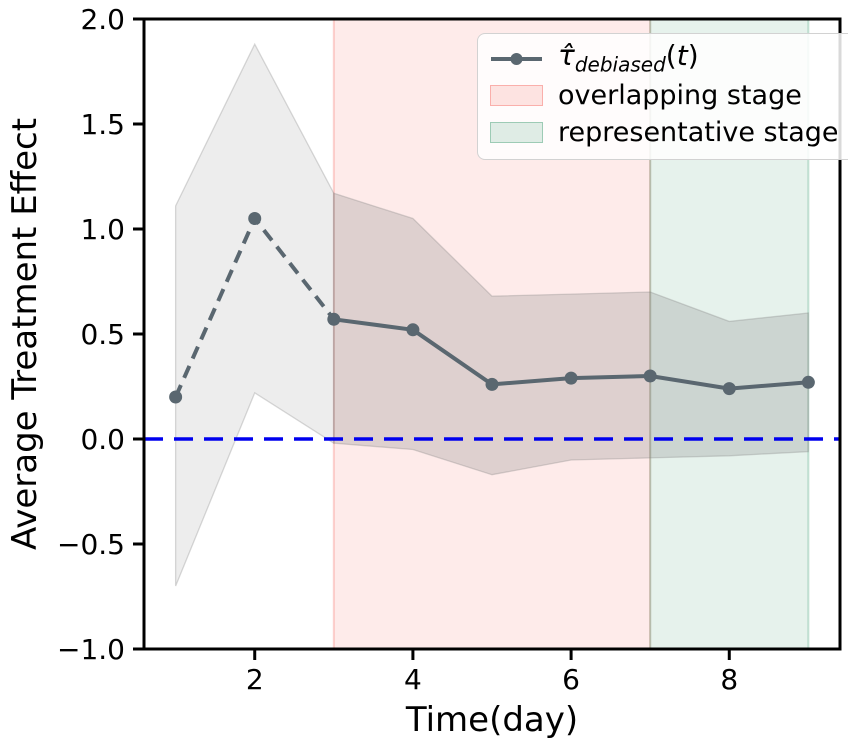 The height and width of the screenshot is (747, 848). Describe the element at coordinates (491, 720) in the screenshot. I see `x-axis-label: Time(day)` at that location.